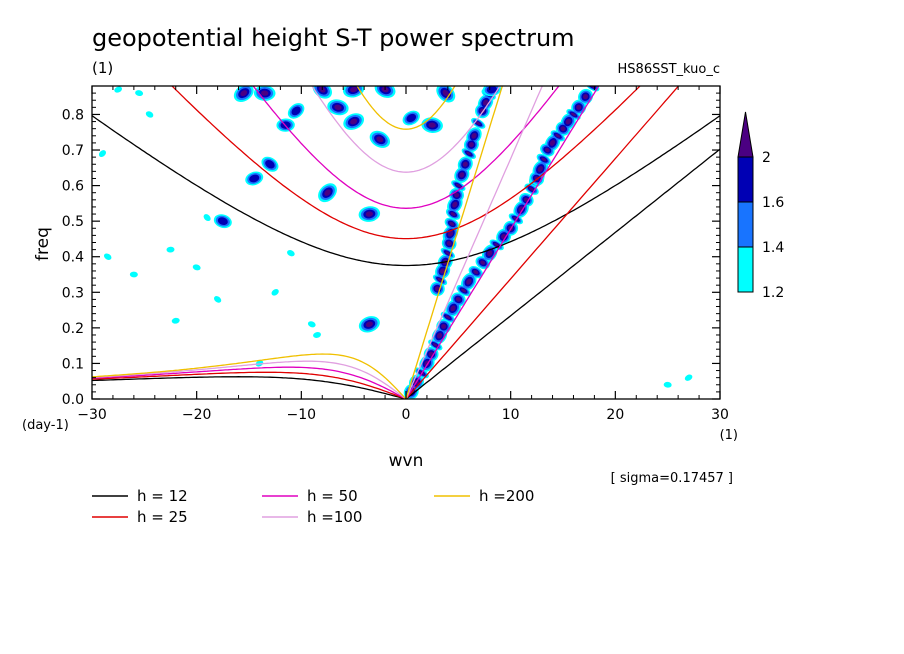 The image size is (904, 654). I want to click on x-tick-label: −30, so click(92, 415).